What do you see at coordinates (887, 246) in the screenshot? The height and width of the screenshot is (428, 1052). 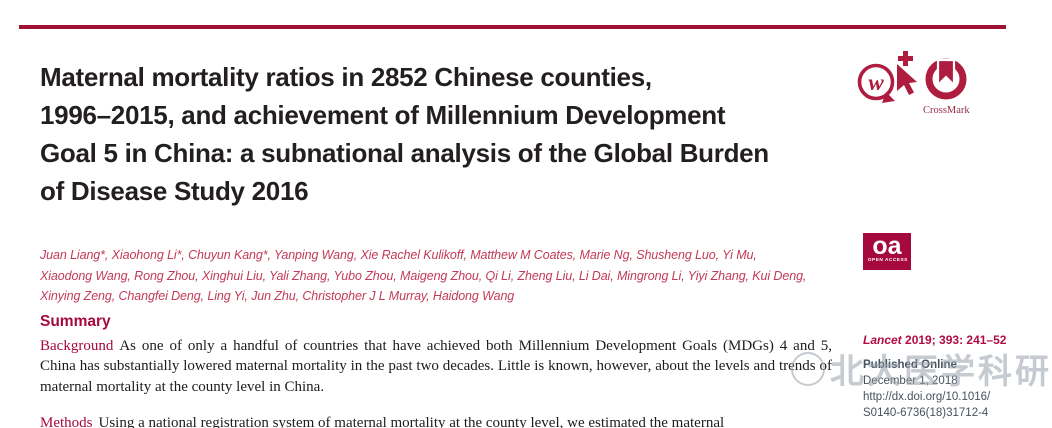 I see `open-access-abbr: oa` at bounding box center [887, 246].